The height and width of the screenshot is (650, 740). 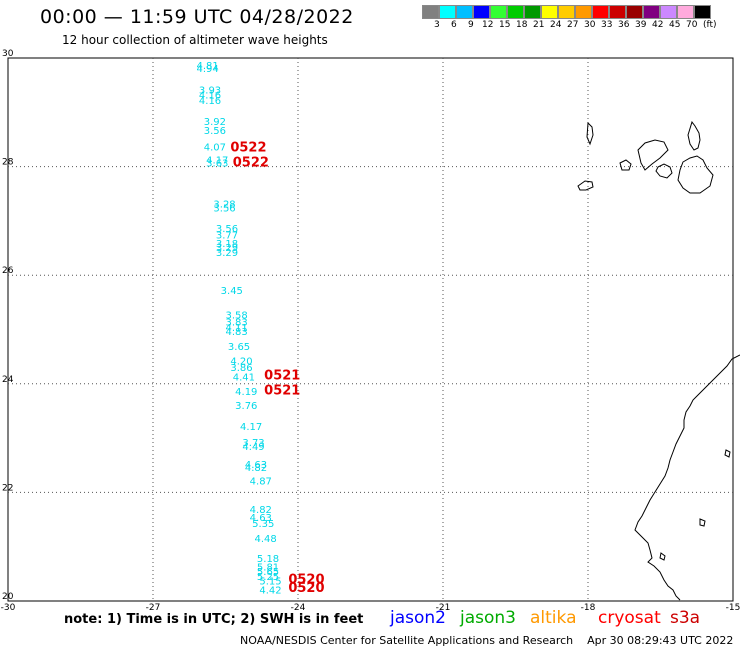 What do you see at coordinates (585, 185) in the screenshot?
I see `island-el-hierro` at bounding box center [585, 185].